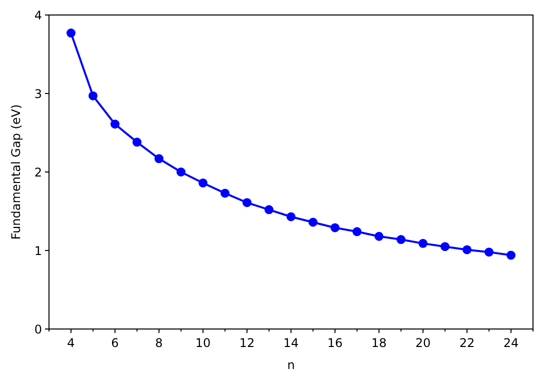  I want to click on y-axis-title: Fundamental Gap (eV), so click(16, 172).